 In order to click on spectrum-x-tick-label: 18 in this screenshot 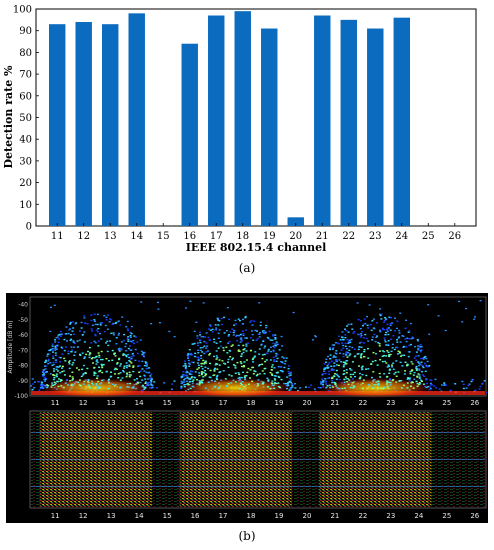, I will do `click(251, 516)`.